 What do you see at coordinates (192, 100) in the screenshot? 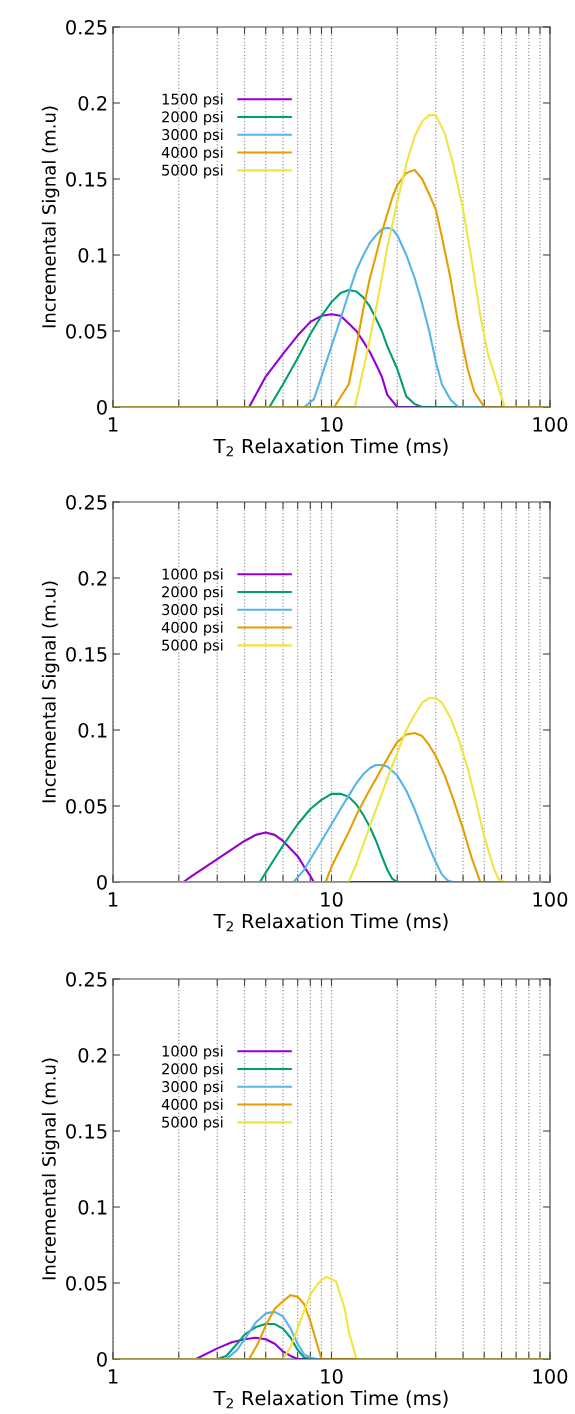
I see `legend-label: 1500 psi` at bounding box center [192, 100].